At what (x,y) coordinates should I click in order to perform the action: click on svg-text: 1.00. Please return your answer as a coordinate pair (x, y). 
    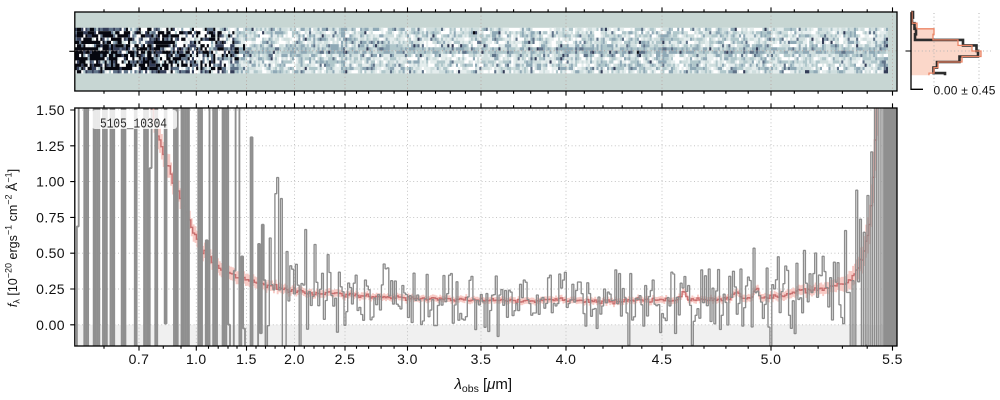
    Looking at the image, I should click on (50, 182).